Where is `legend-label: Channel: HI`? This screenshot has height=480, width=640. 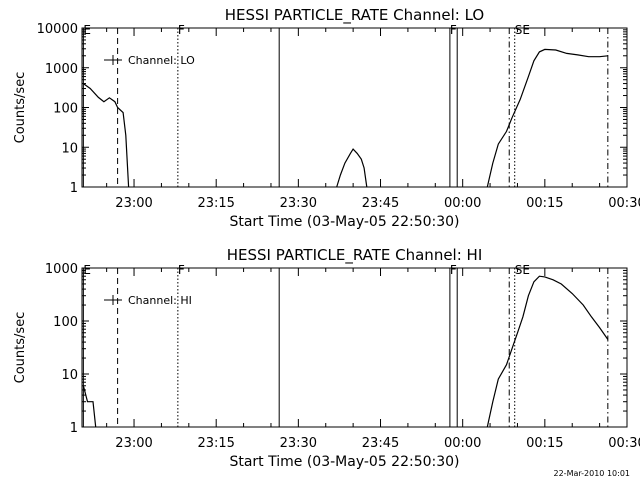 legend-label: Channel: HI is located at coordinates (160, 300).